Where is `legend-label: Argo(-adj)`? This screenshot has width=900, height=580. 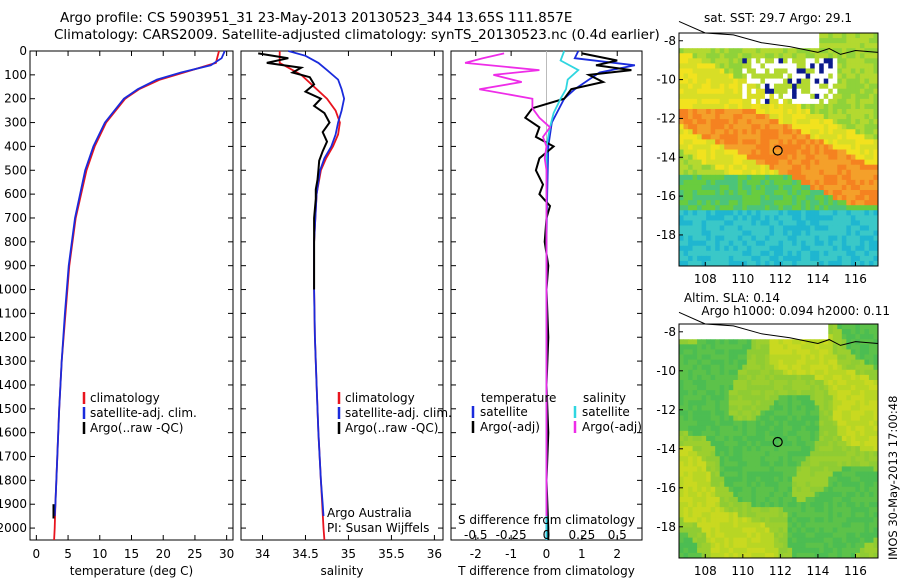 legend-label: Argo(-adj) is located at coordinates (612, 427).